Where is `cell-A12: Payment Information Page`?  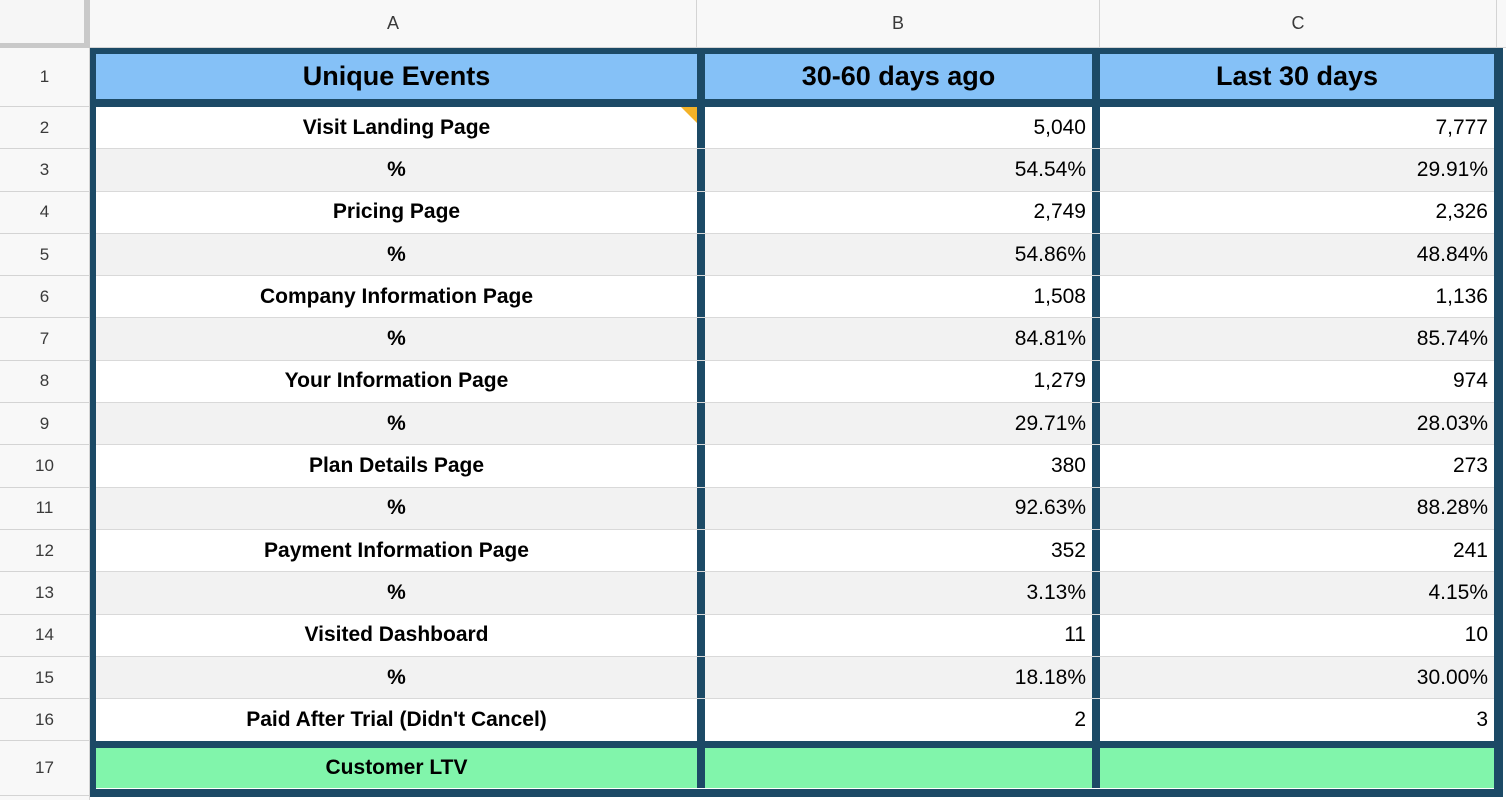
cell-A12: Payment Information Page is located at coordinates (396, 550).